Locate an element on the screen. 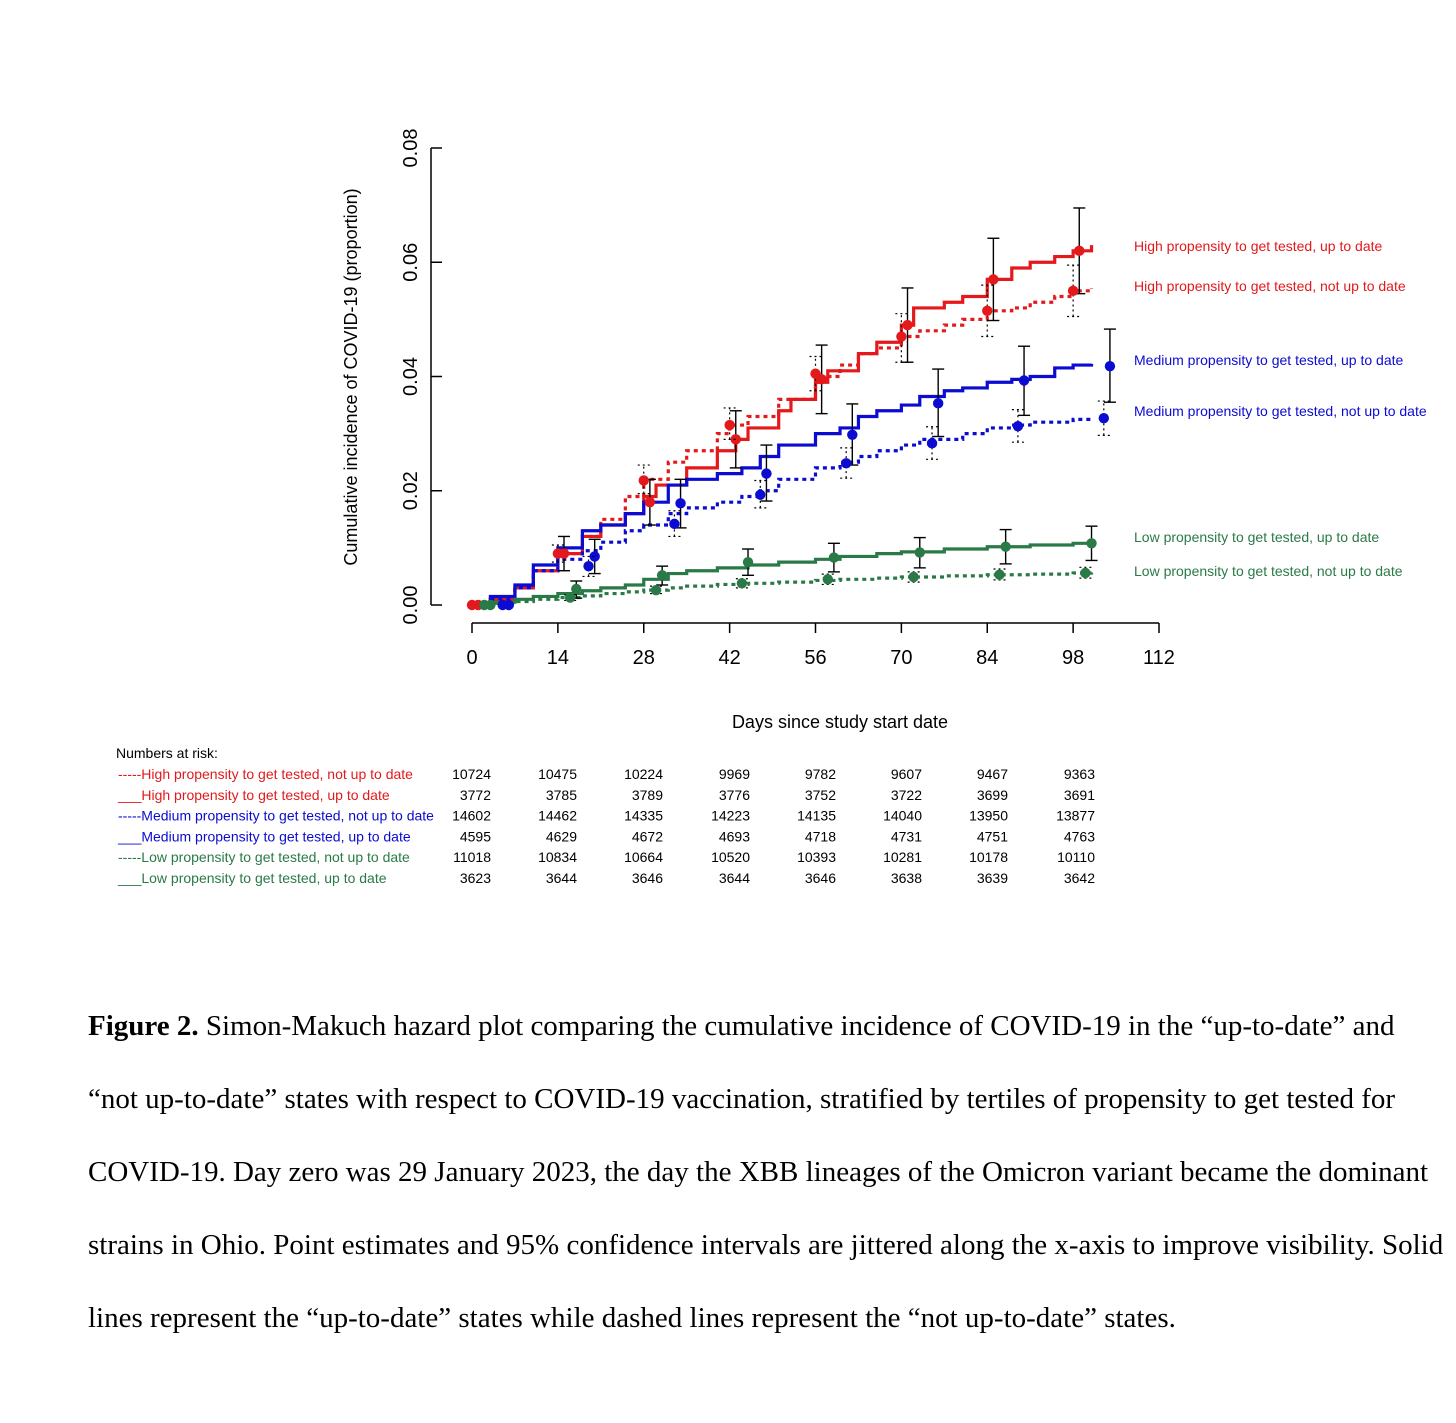 Image resolution: width=1456 pixels, height=1423 pixels. risk-cell: 3623 is located at coordinates (475, 878).